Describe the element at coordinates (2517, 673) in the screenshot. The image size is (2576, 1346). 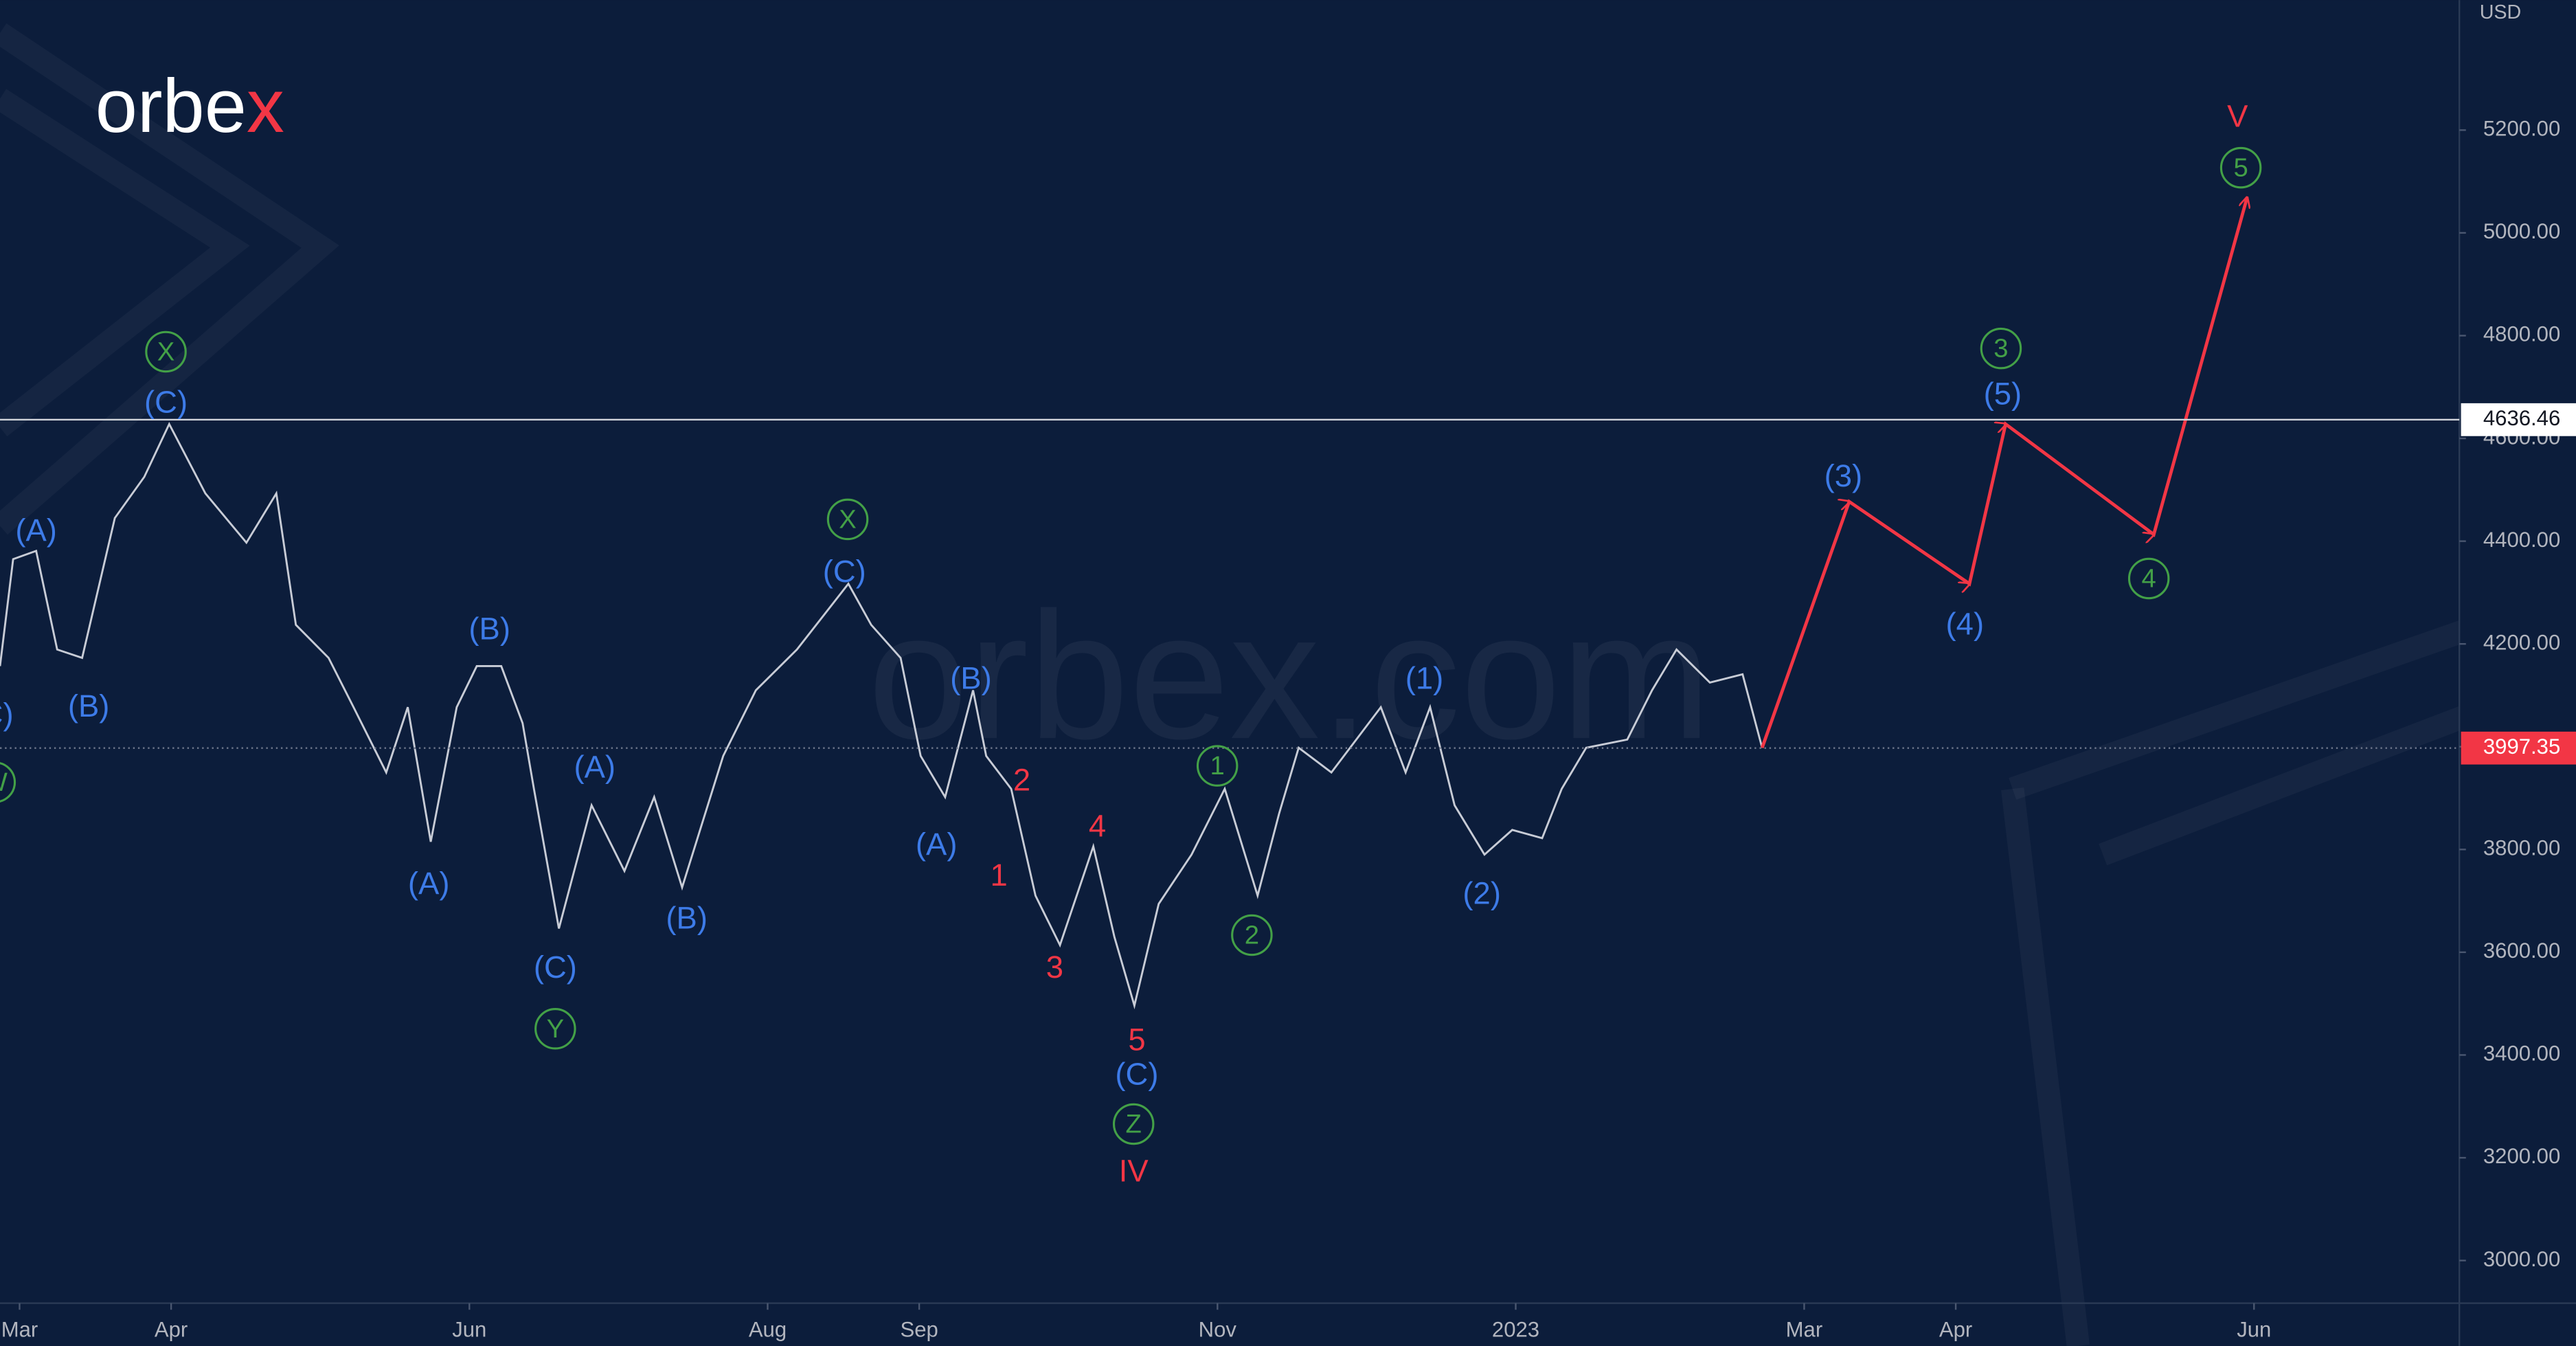
I see `price-axis-panel` at that location.